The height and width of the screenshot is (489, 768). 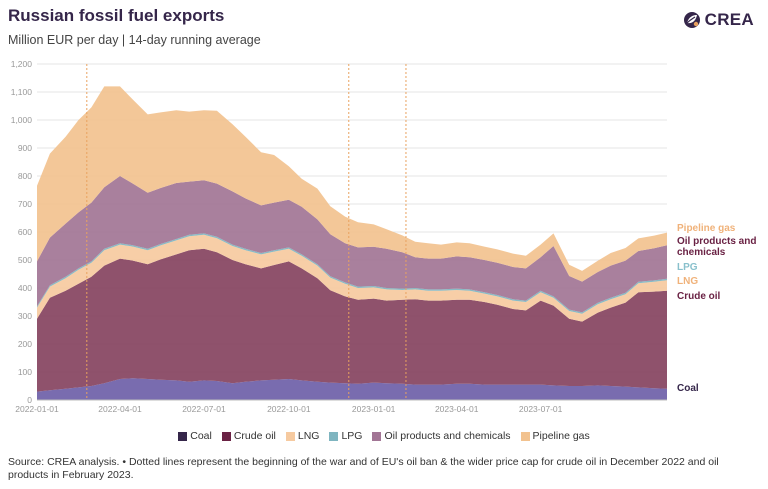 What do you see at coordinates (25, 316) in the screenshot?
I see `y-tick-label: 300` at bounding box center [25, 316].